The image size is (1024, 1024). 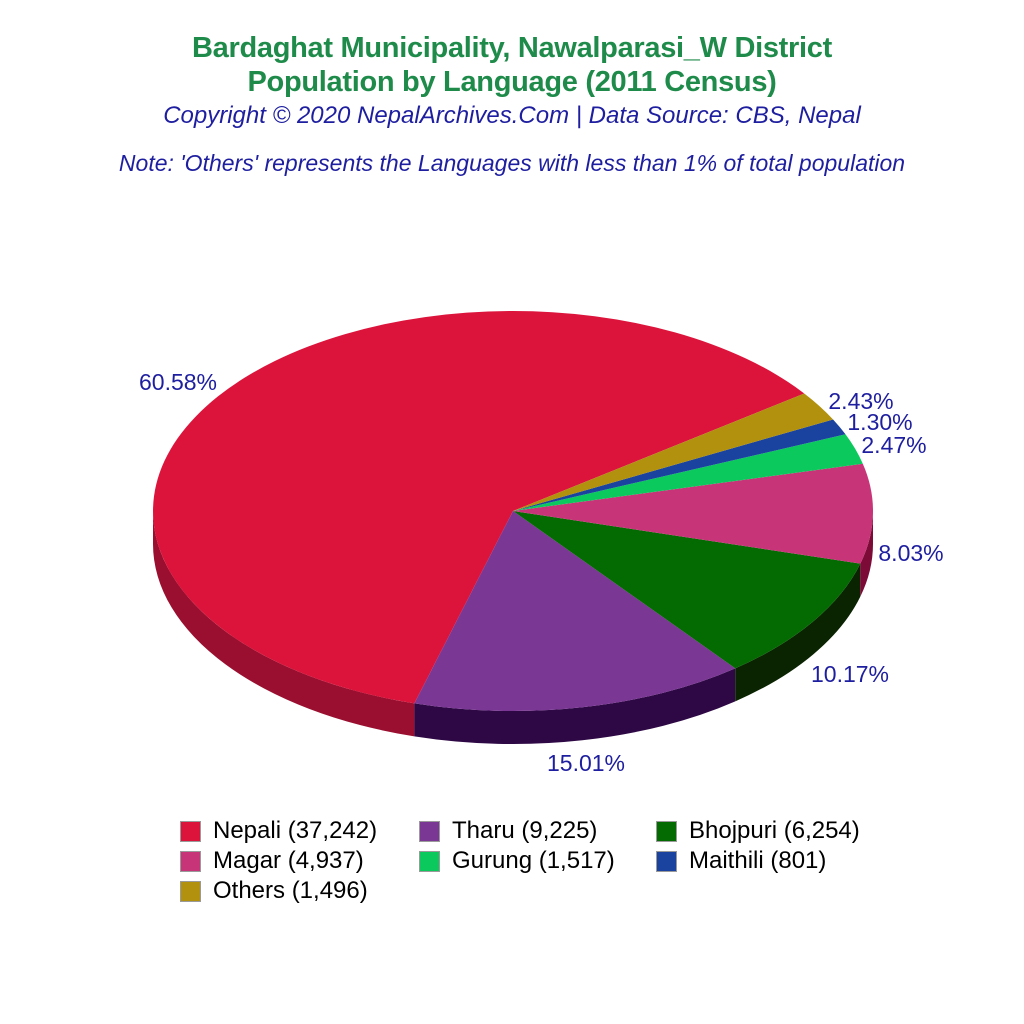 I want to click on legend-item-others: Others (1,496), so click(x=274, y=890).